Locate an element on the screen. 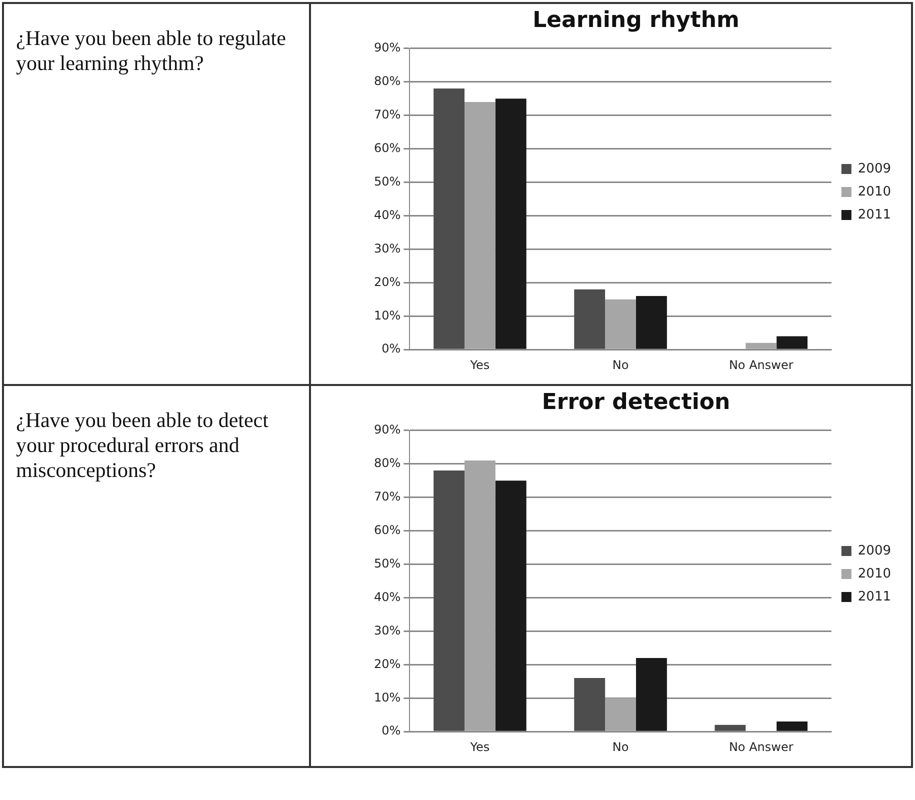  text: ¿Have you been able to regulate your learning rhythm? is located at coordinates (151, 51).